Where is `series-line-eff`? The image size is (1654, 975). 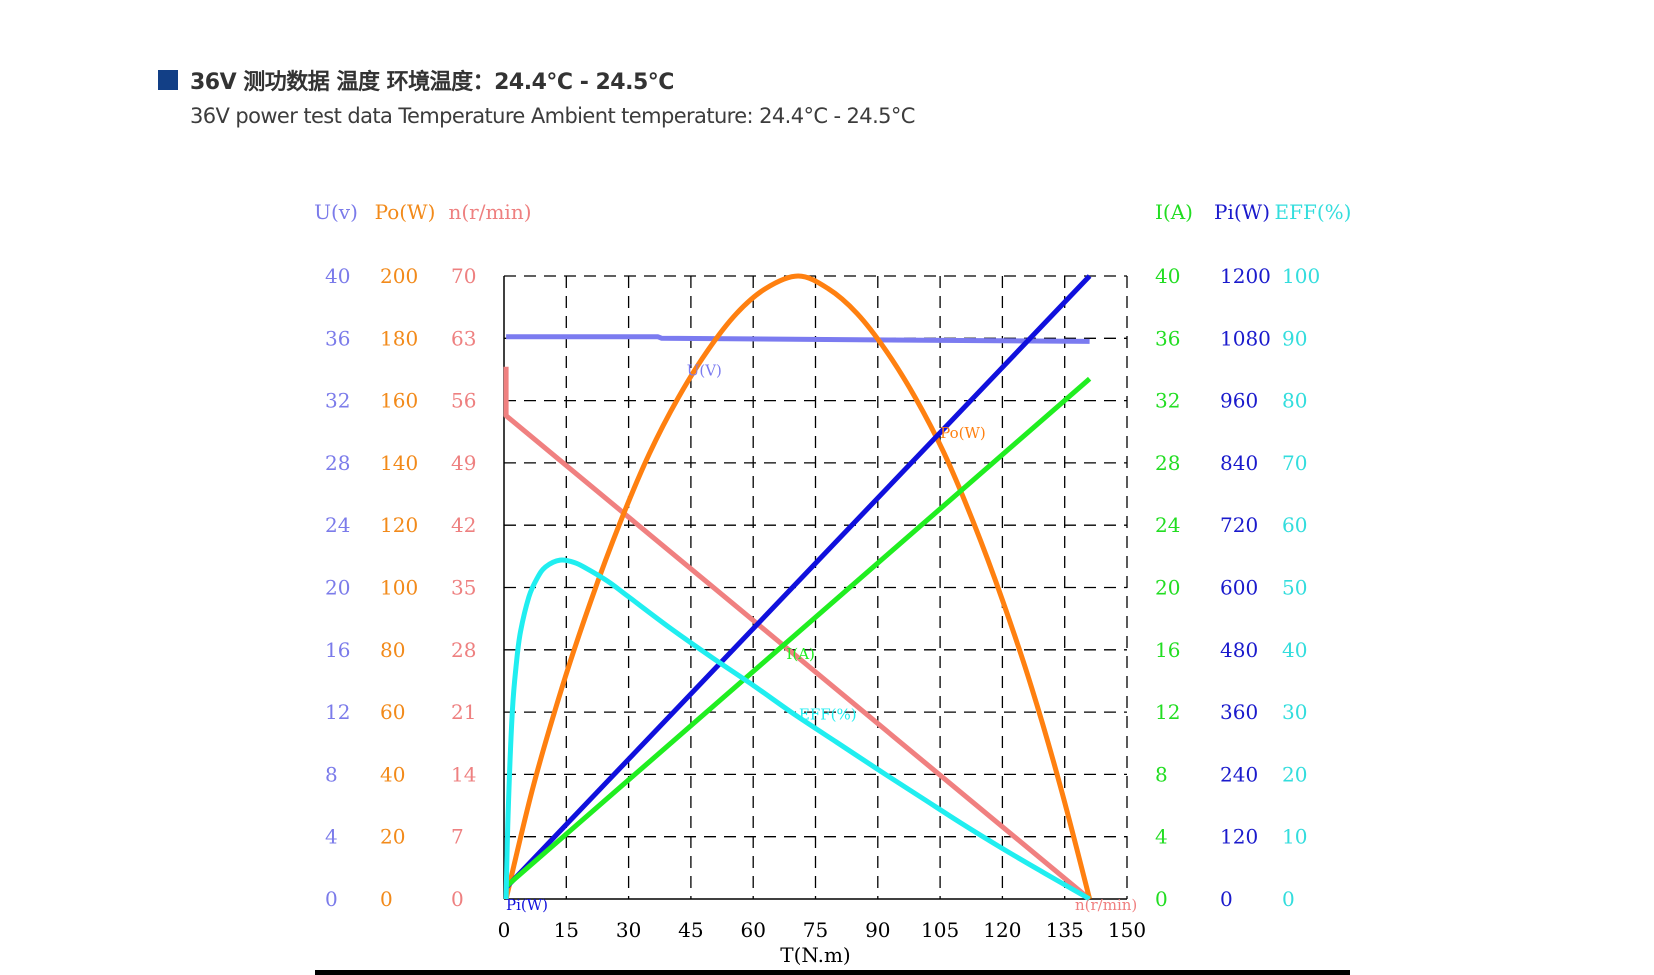
series-line-eff is located at coordinates (797, 729).